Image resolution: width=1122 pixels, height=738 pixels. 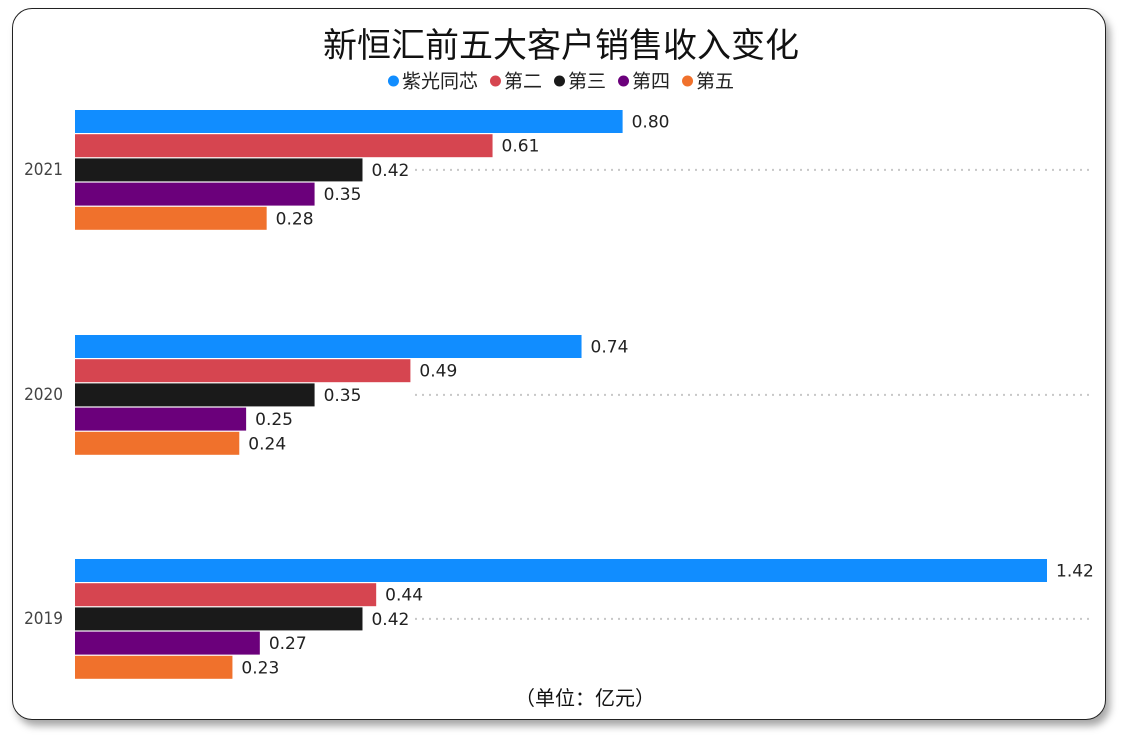 What do you see at coordinates (440, 82) in the screenshot?
I see `legend-label: 紫光同芯` at bounding box center [440, 82].